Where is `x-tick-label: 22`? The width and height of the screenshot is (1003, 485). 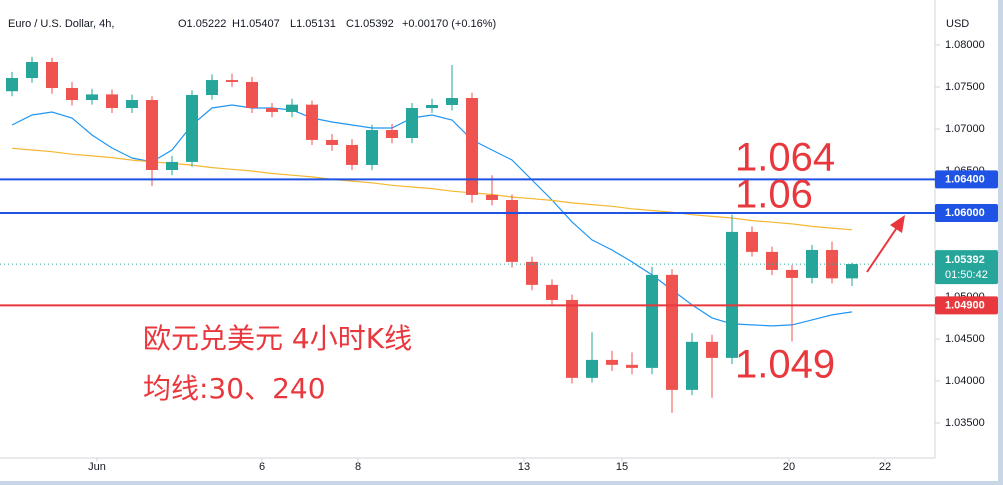
x-tick-label: 22 is located at coordinates (885, 467).